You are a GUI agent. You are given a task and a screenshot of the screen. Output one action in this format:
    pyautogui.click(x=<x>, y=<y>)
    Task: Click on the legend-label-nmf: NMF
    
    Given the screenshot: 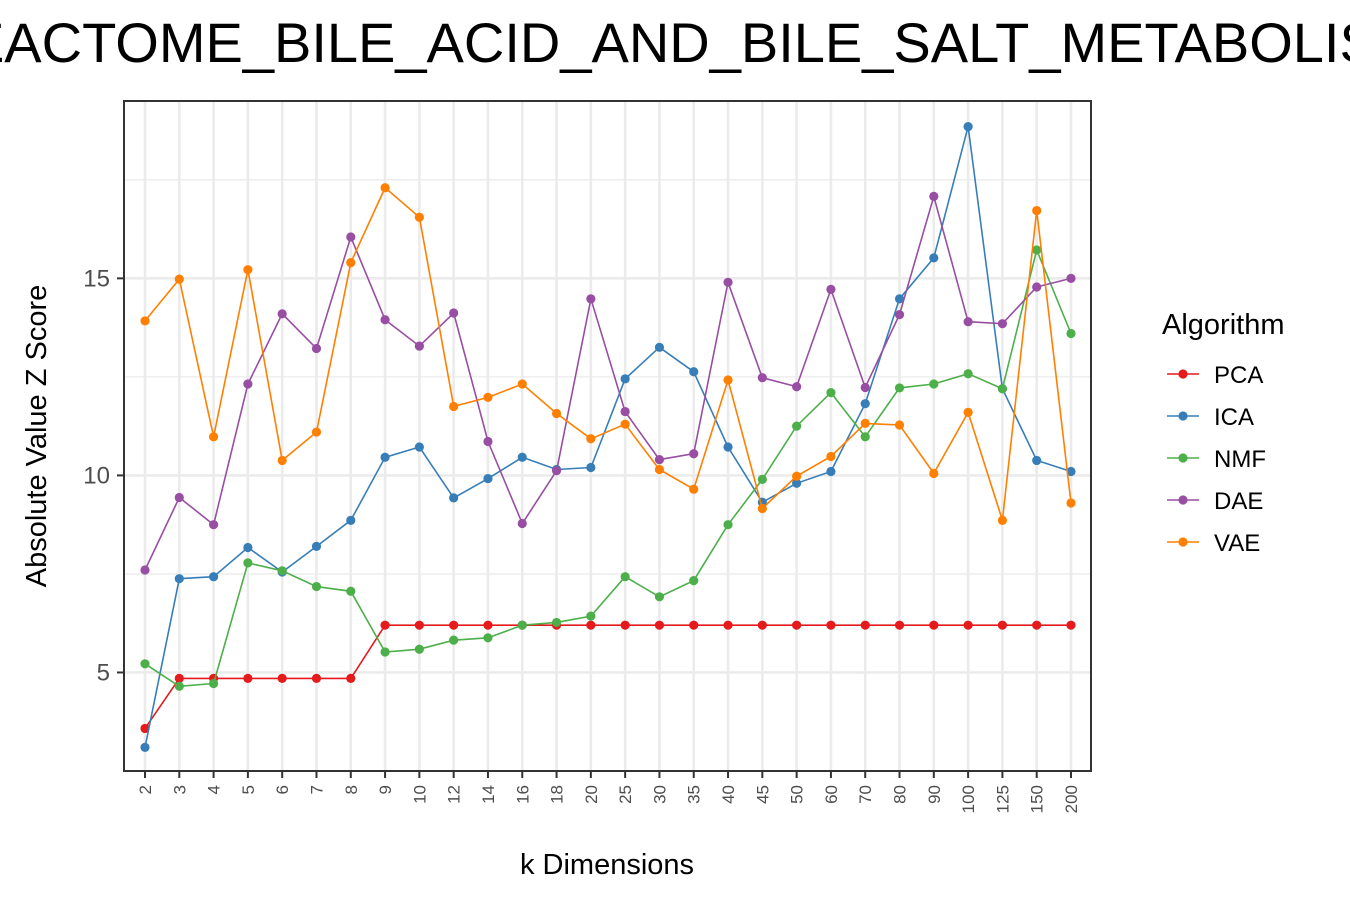 What is the action you would take?
    pyautogui.click(x=1240, y=459)
    